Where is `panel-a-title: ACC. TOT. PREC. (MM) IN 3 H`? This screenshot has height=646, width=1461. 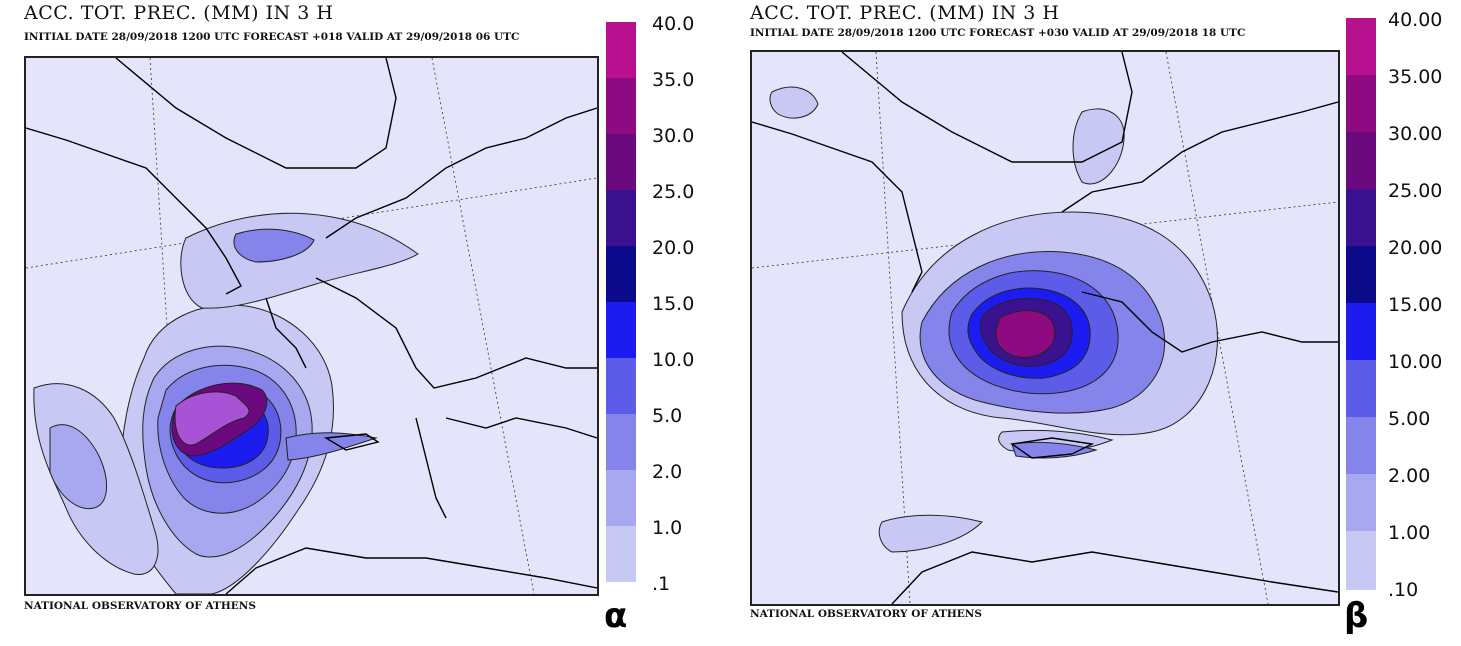
panel-a-title: ACC. TOT. PREC. (MM) IN 3 H is located at coordinates (179, 13).